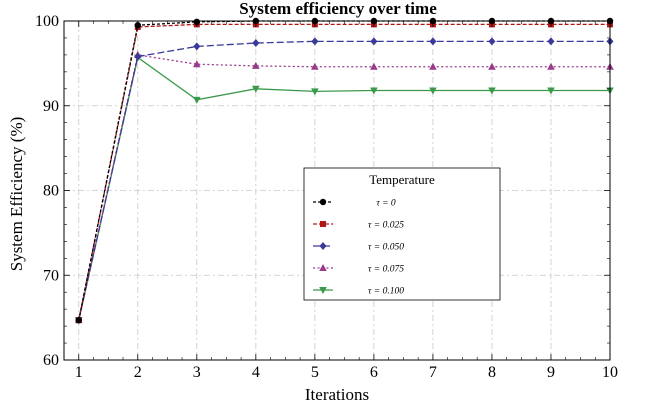  Describe the element at coordinates (610, 372) in the screenshot. I see `x-tick-label: 10` at that location.